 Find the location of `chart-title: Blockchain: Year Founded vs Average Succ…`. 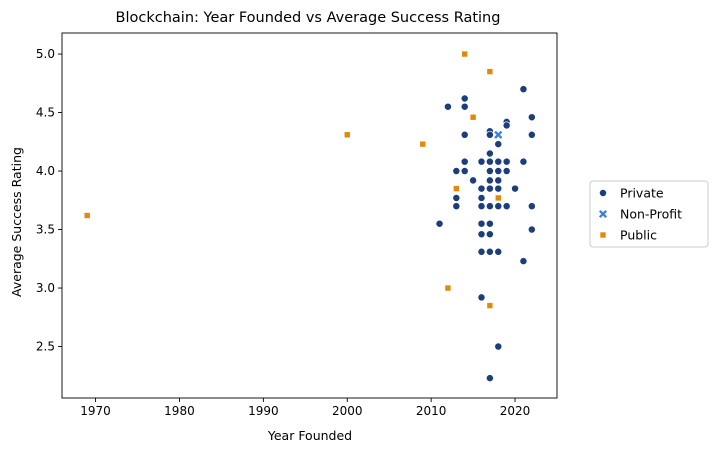

chart-title: Blockchain: Year Founded vs Average Succ… is located at coordinates (308, 18).